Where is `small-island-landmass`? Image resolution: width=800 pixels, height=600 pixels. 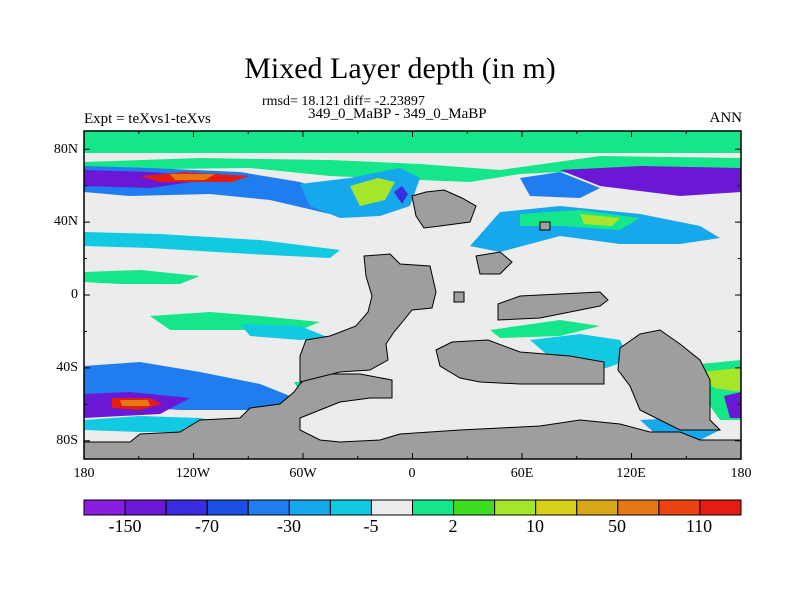 small-island-landmass is located at coordinates (494, 263).